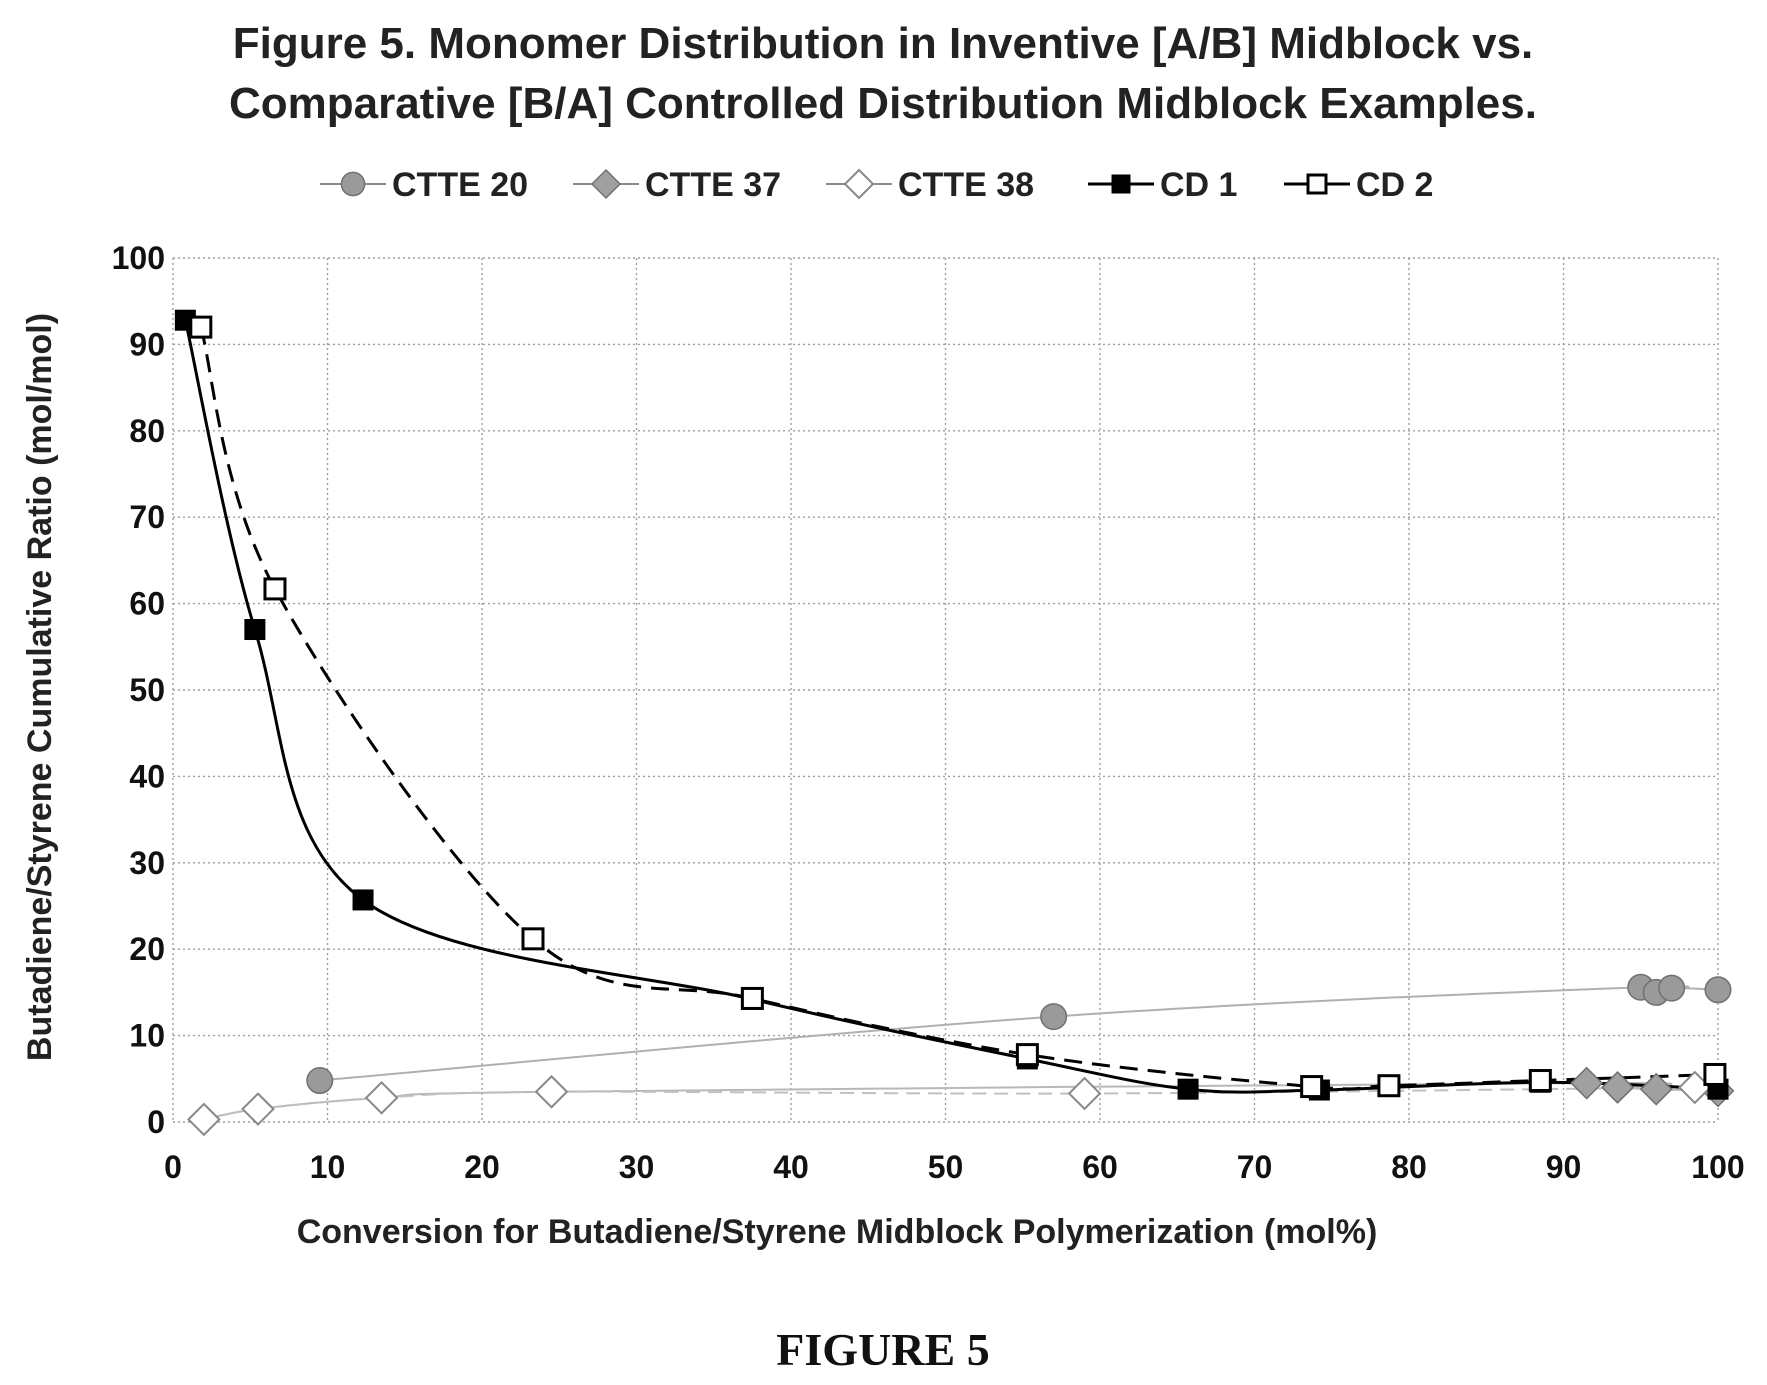 This screenshot has width=1767, height=1385. What do you see at coordinates (328, 1167) in the screenshot?
I see `x-tick-label: 10` at bounding box center [328, 1167].